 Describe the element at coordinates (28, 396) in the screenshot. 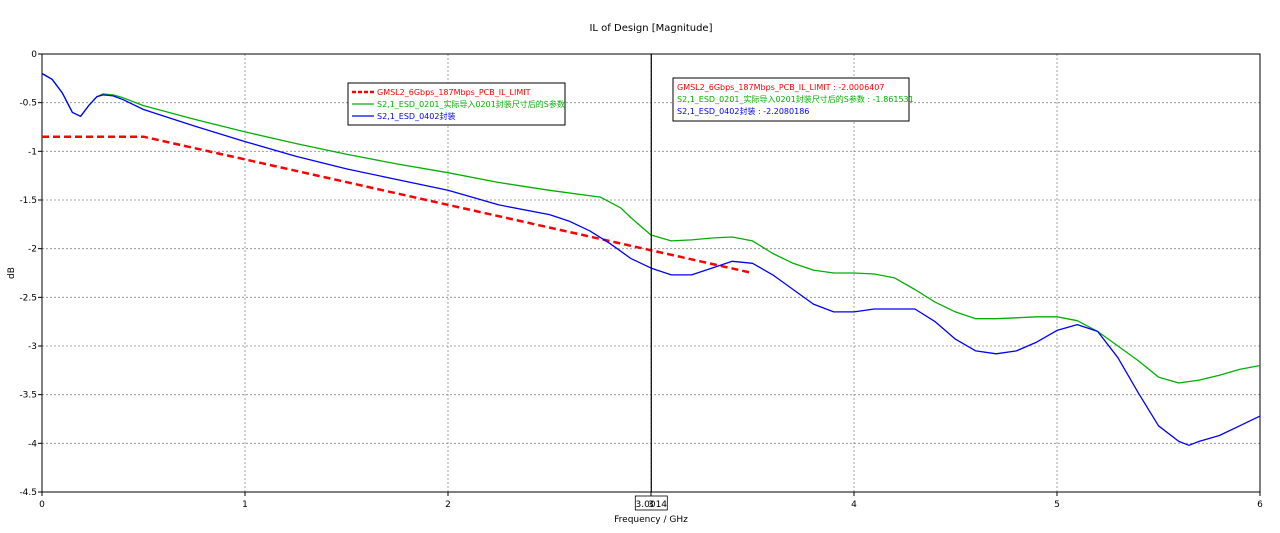

I see `y-tick-label: -3.5` at that location.